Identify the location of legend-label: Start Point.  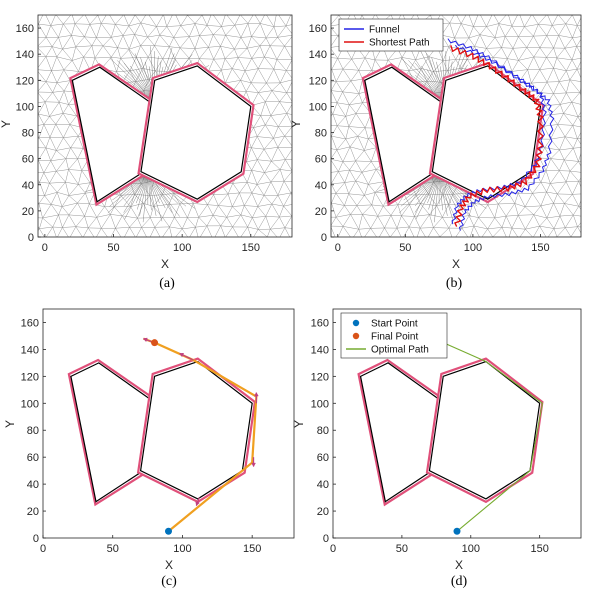
(394, 324).